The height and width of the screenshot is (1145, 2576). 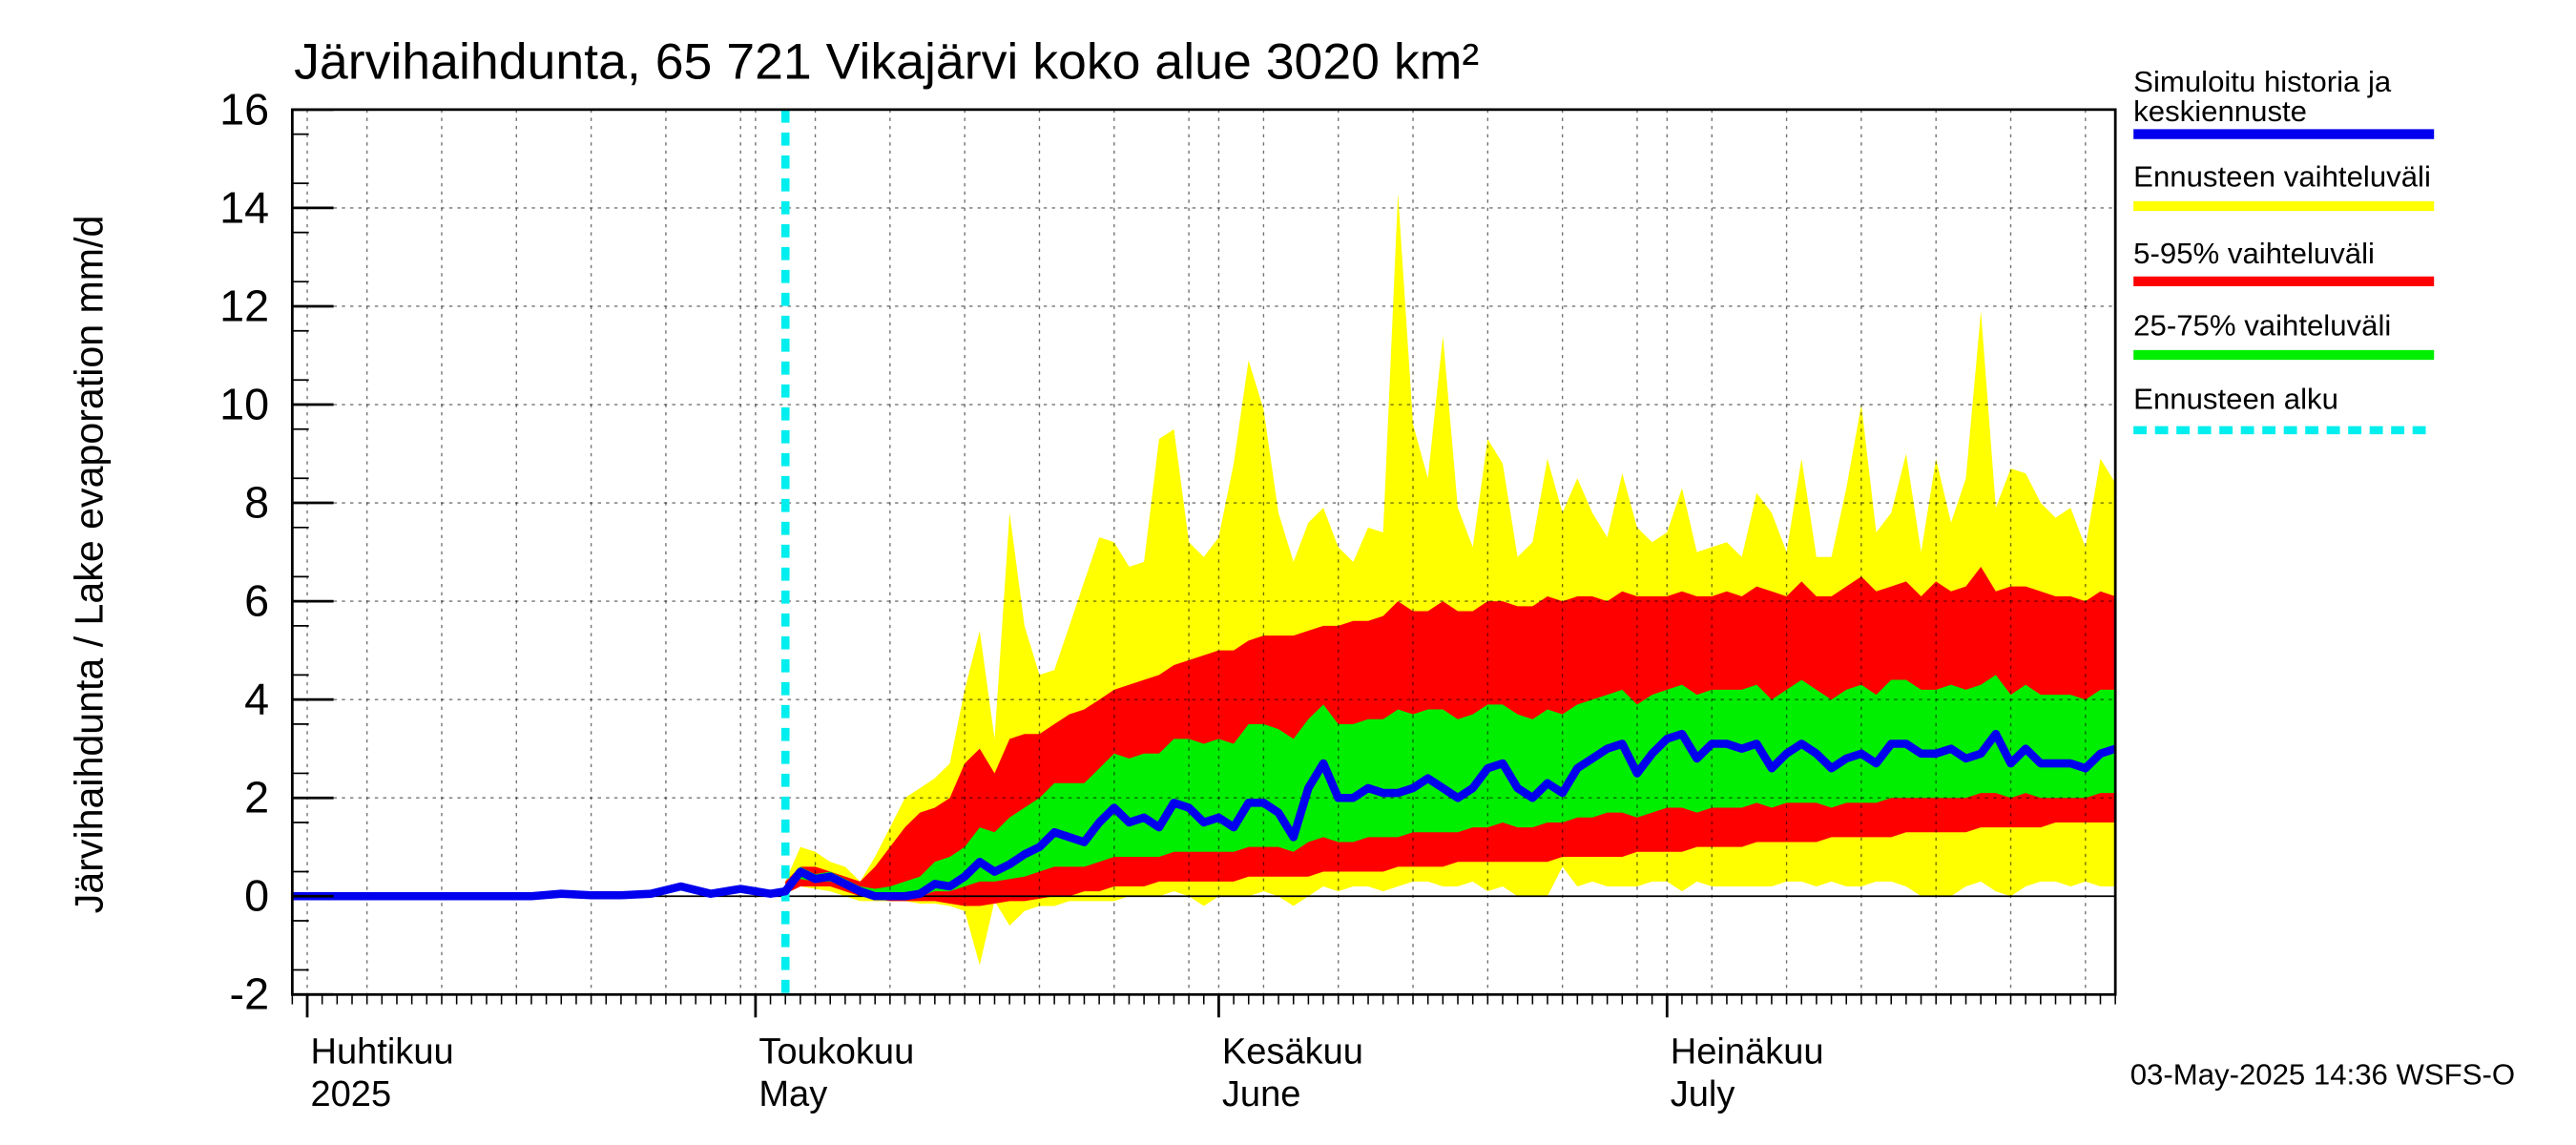 What do you see at coordinates (2235, 400) in the screenshot?
I see `legend-label: Ennusteen alku` at bounding box center [2235, 400].